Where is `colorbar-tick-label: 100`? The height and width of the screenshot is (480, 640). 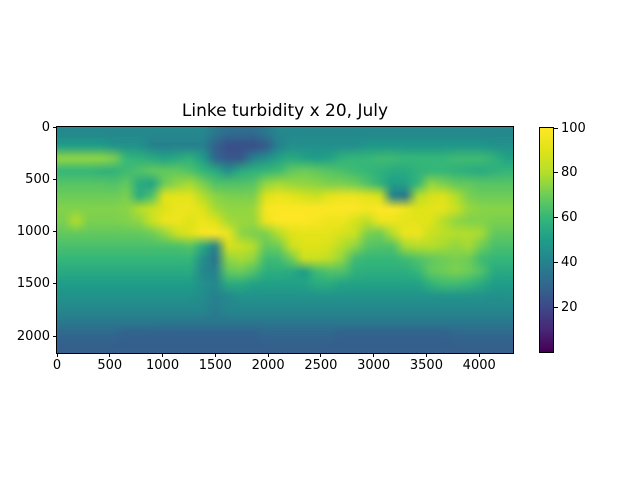 colorbar-tick-label: 100 is located at coordinates (573, 128).